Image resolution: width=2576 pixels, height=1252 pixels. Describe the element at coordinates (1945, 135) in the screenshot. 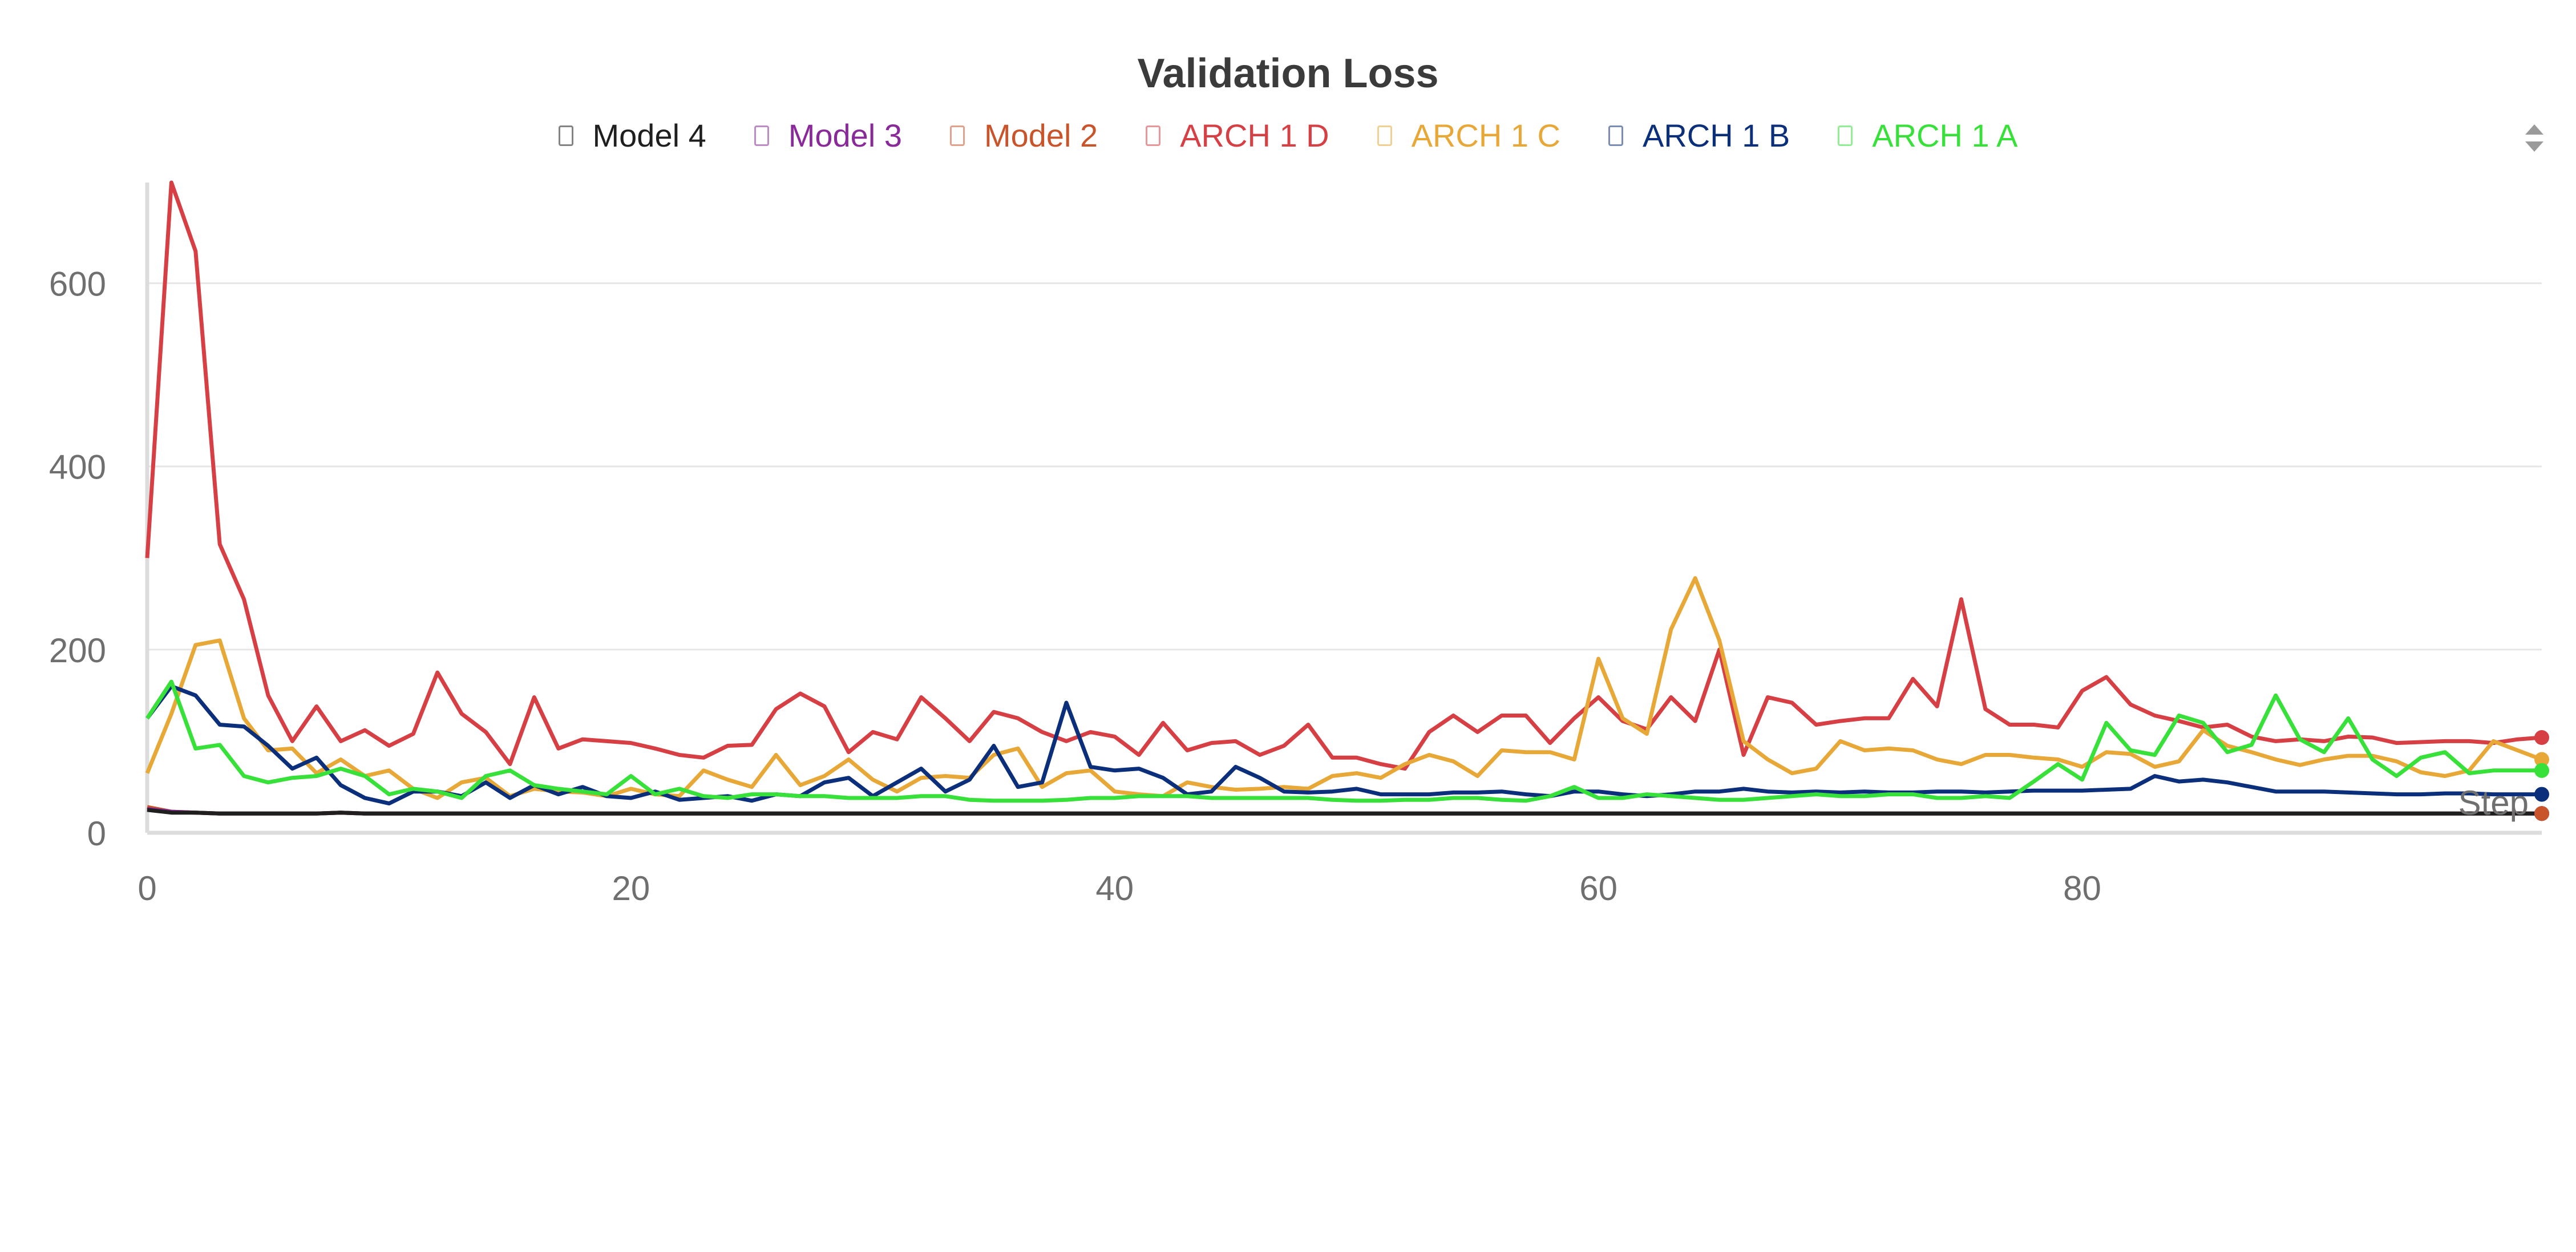

I see `legend-label: ARCH 1 A` at that location.